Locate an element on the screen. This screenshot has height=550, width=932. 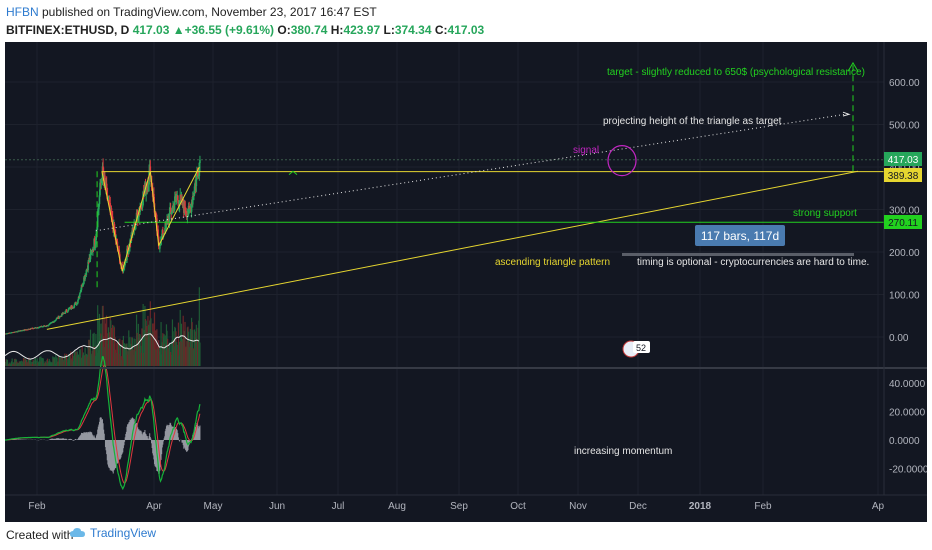
tradingview-logo: TradingView is located at coordinates (113, 533).